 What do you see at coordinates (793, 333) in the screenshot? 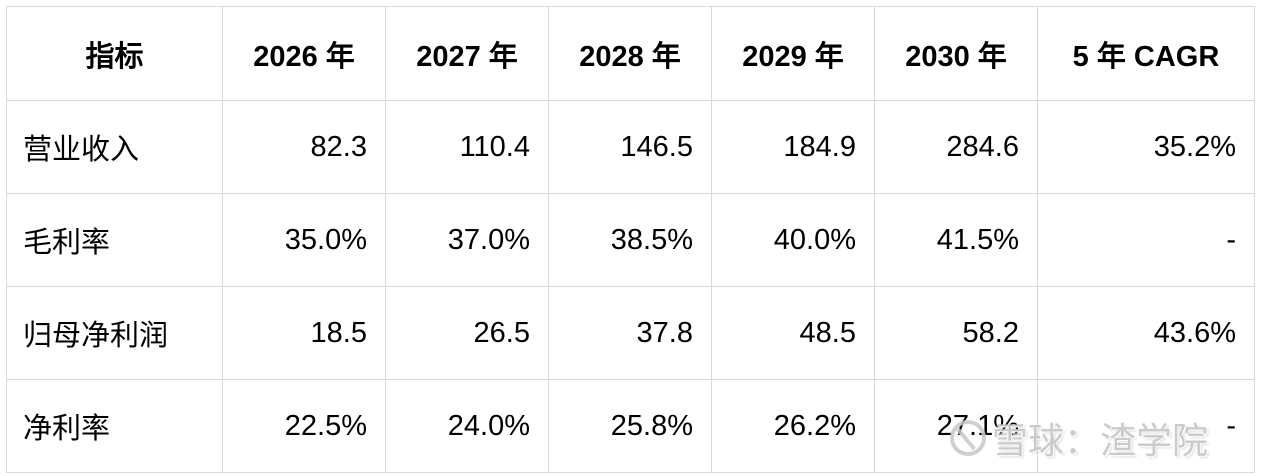
I see `table-cell: 48.5` at bounding box center [793, 333].